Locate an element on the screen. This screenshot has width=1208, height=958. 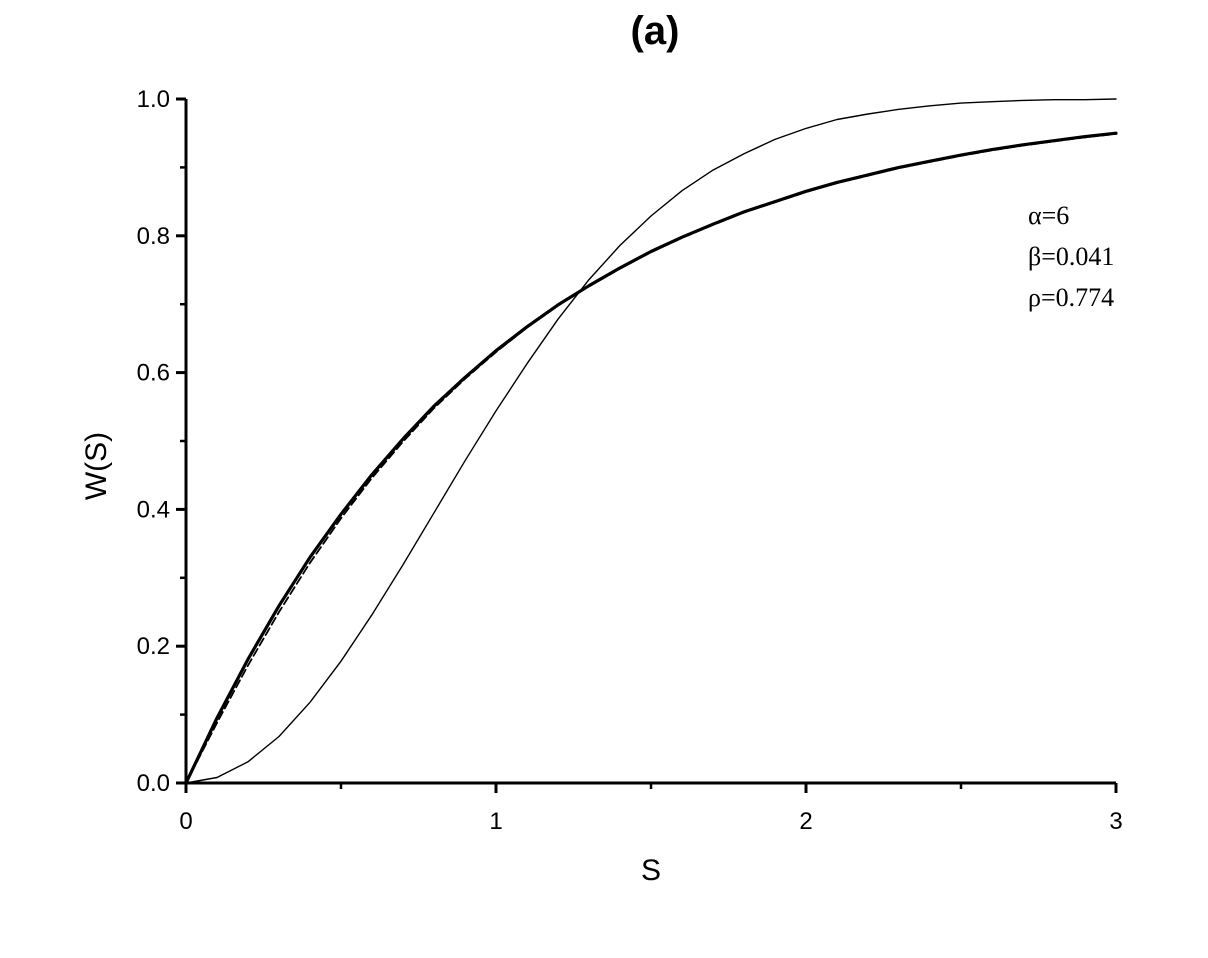
annotation-alpha: α=6 is located at coordinates (1048, 215).